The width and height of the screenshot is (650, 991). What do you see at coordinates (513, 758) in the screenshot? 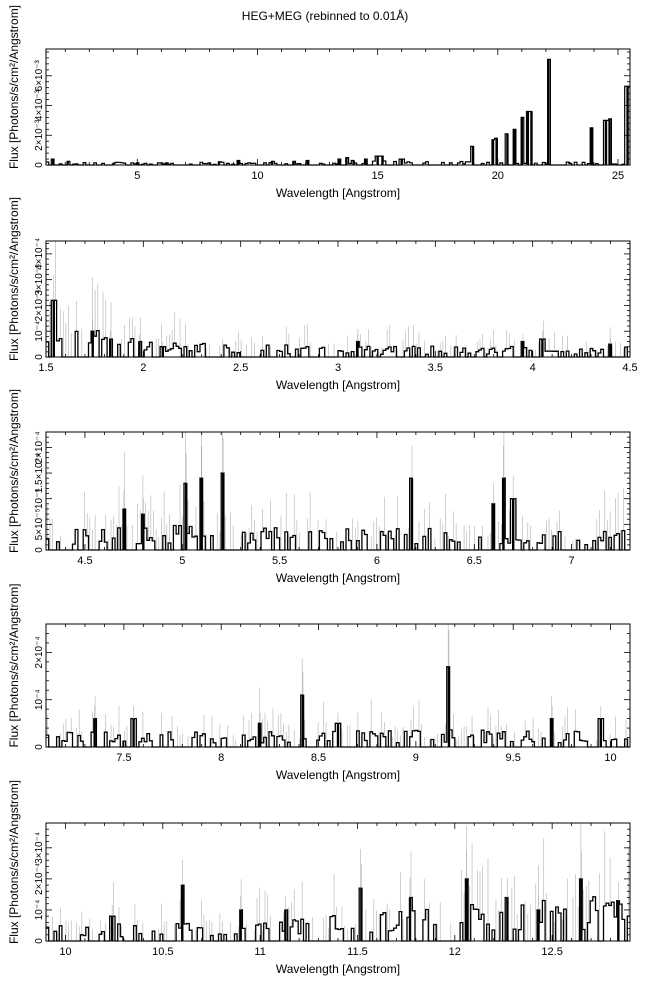
I see `x-tick-label: 9.5` at bounding box center [513, 758].